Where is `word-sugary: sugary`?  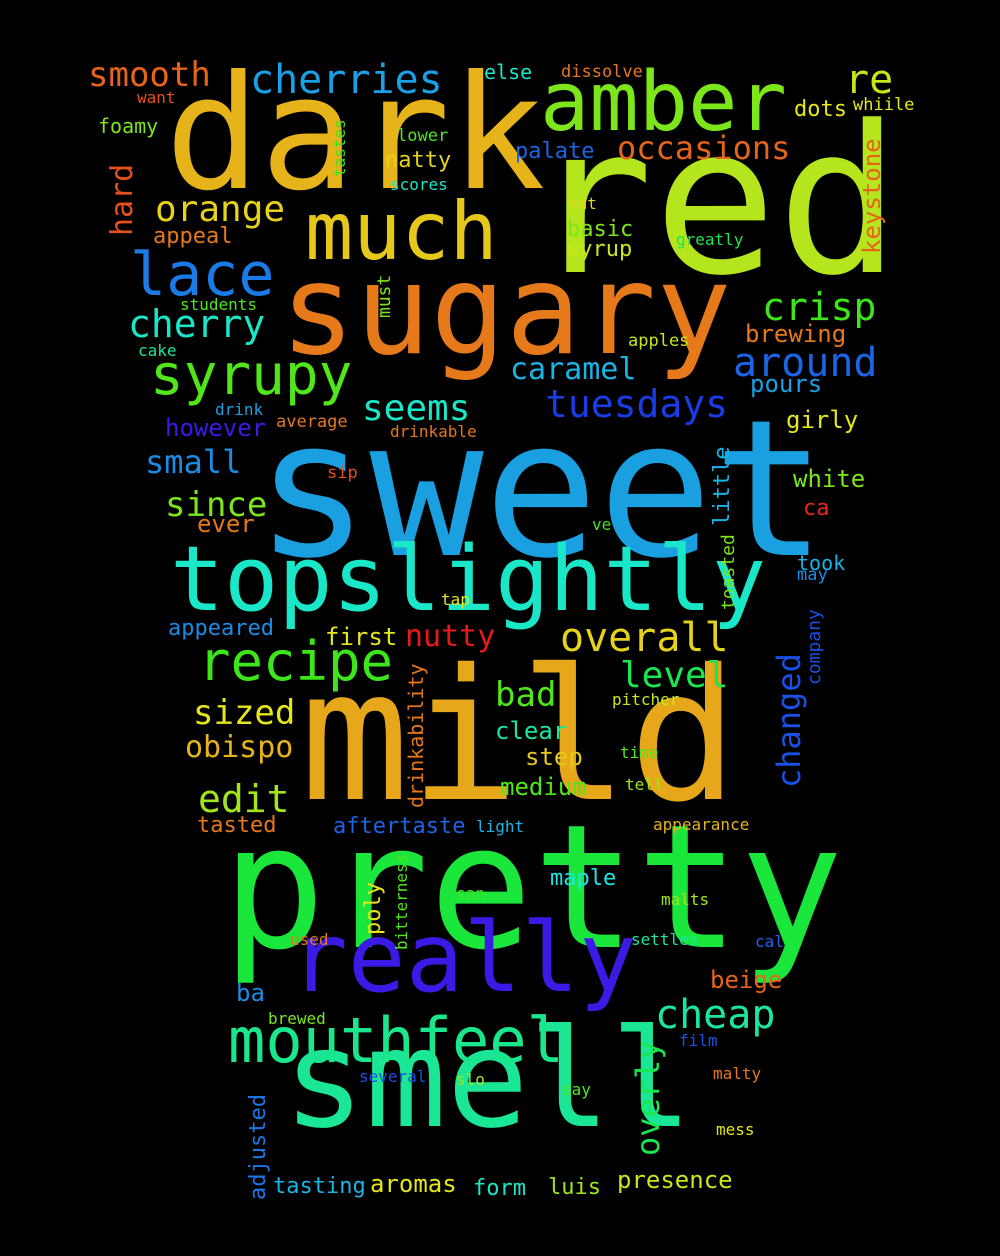 word-sugary: sugary is located at coordinates (506, 310).